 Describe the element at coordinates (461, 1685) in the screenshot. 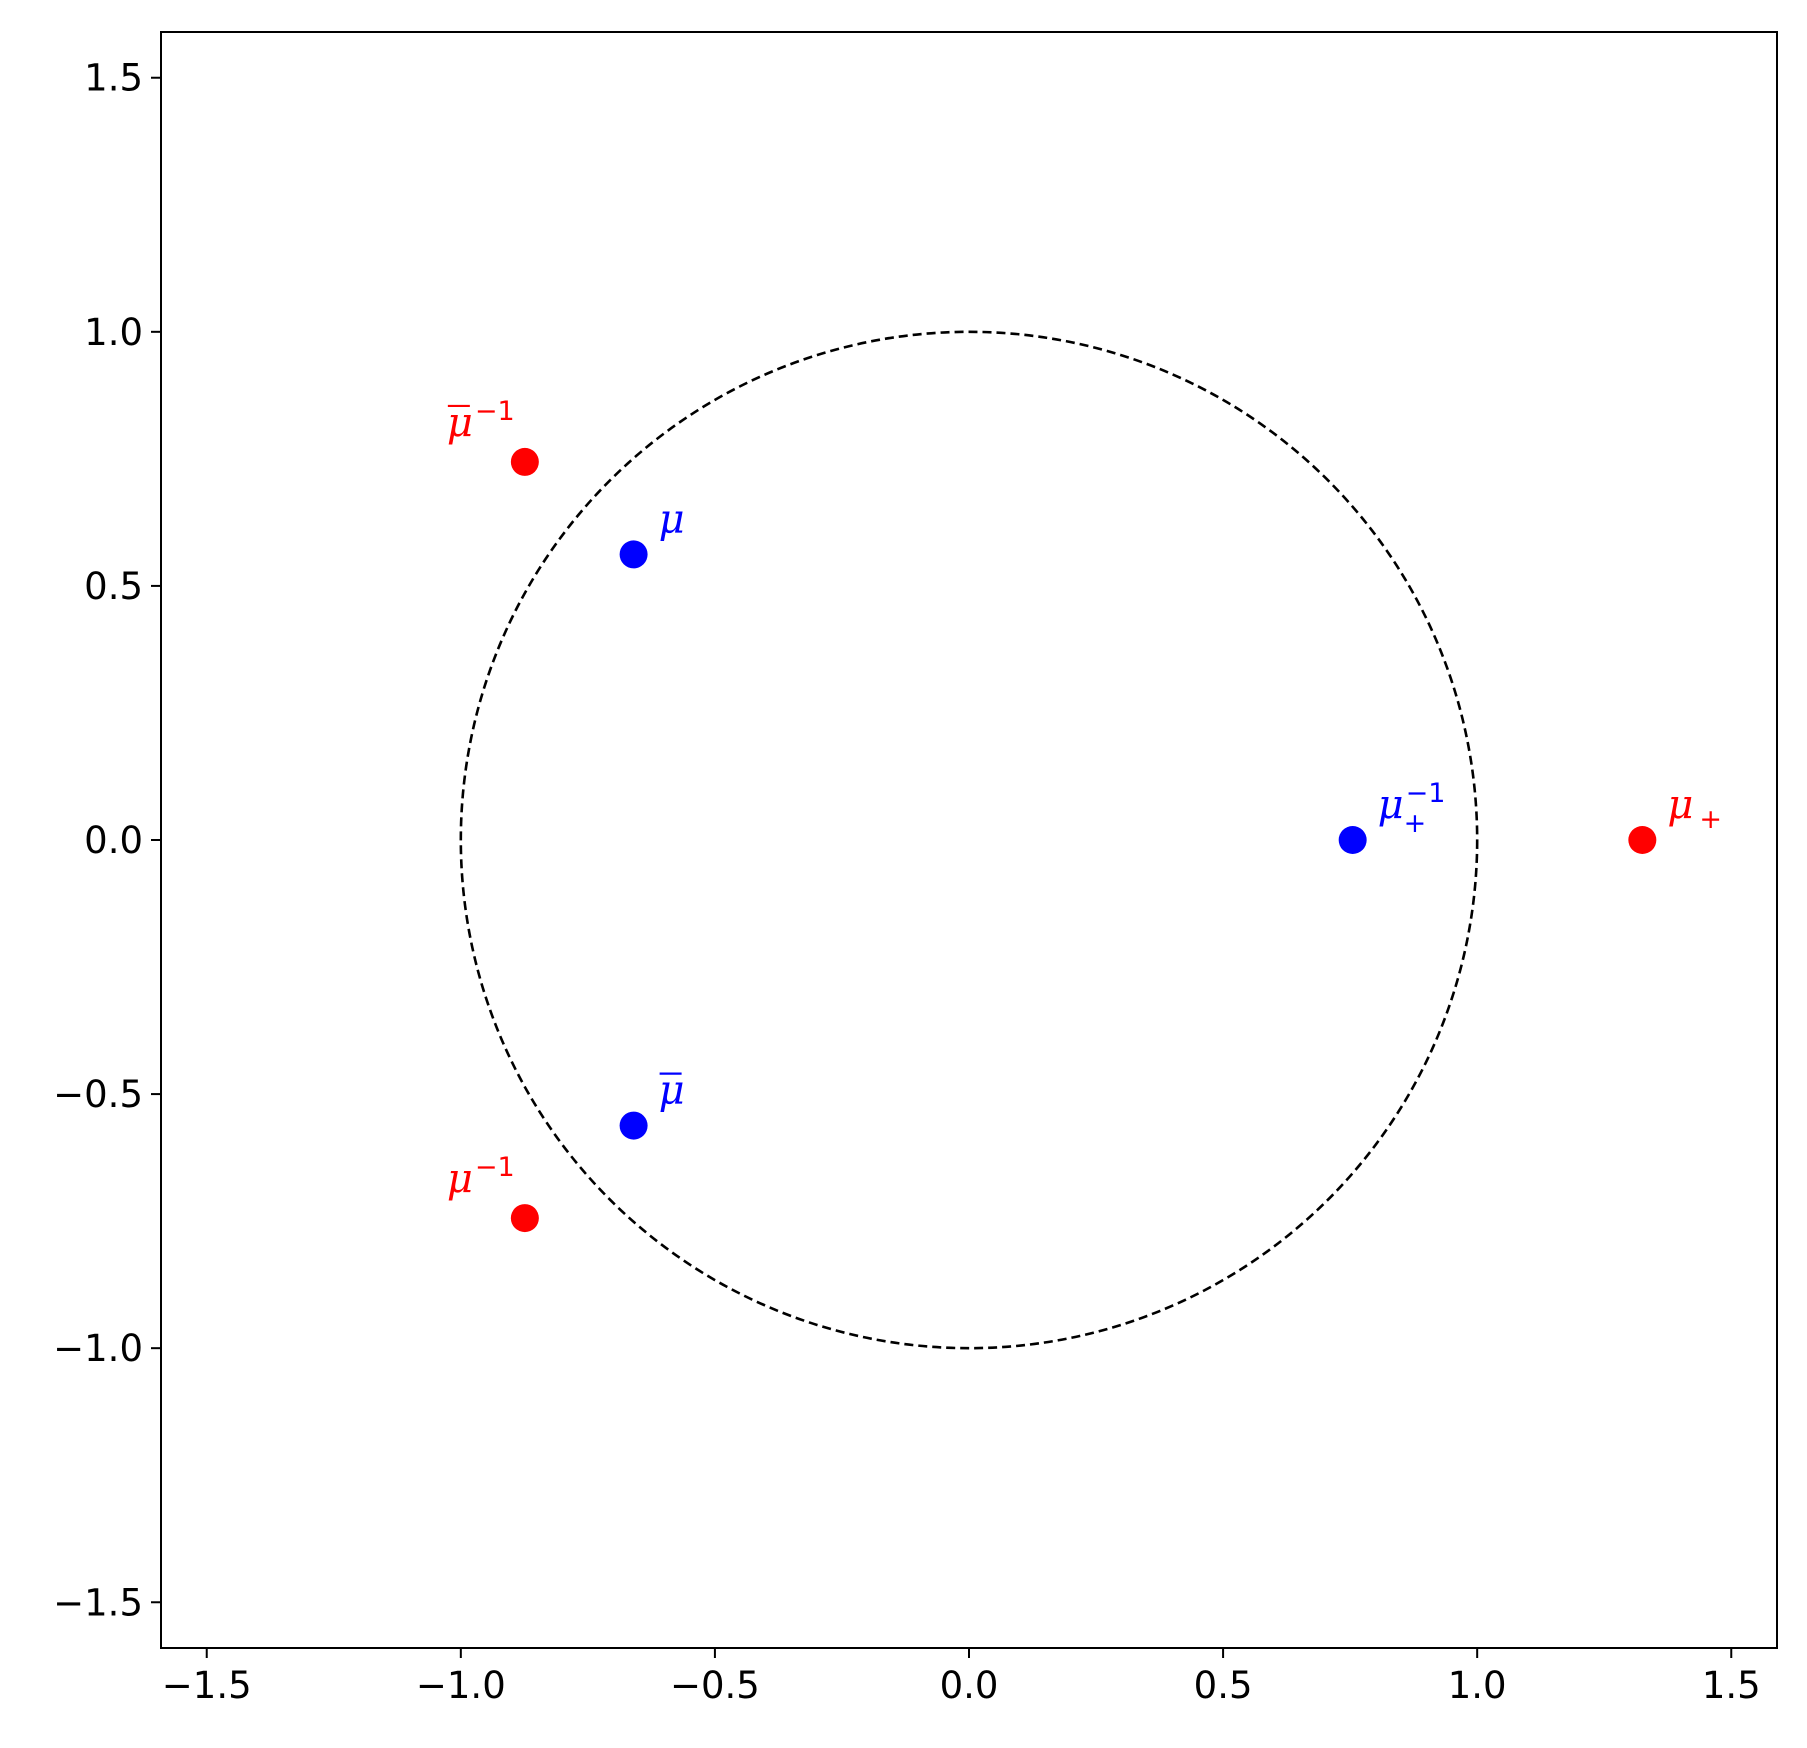

I see `x-tick-label: −1.0` at that location.